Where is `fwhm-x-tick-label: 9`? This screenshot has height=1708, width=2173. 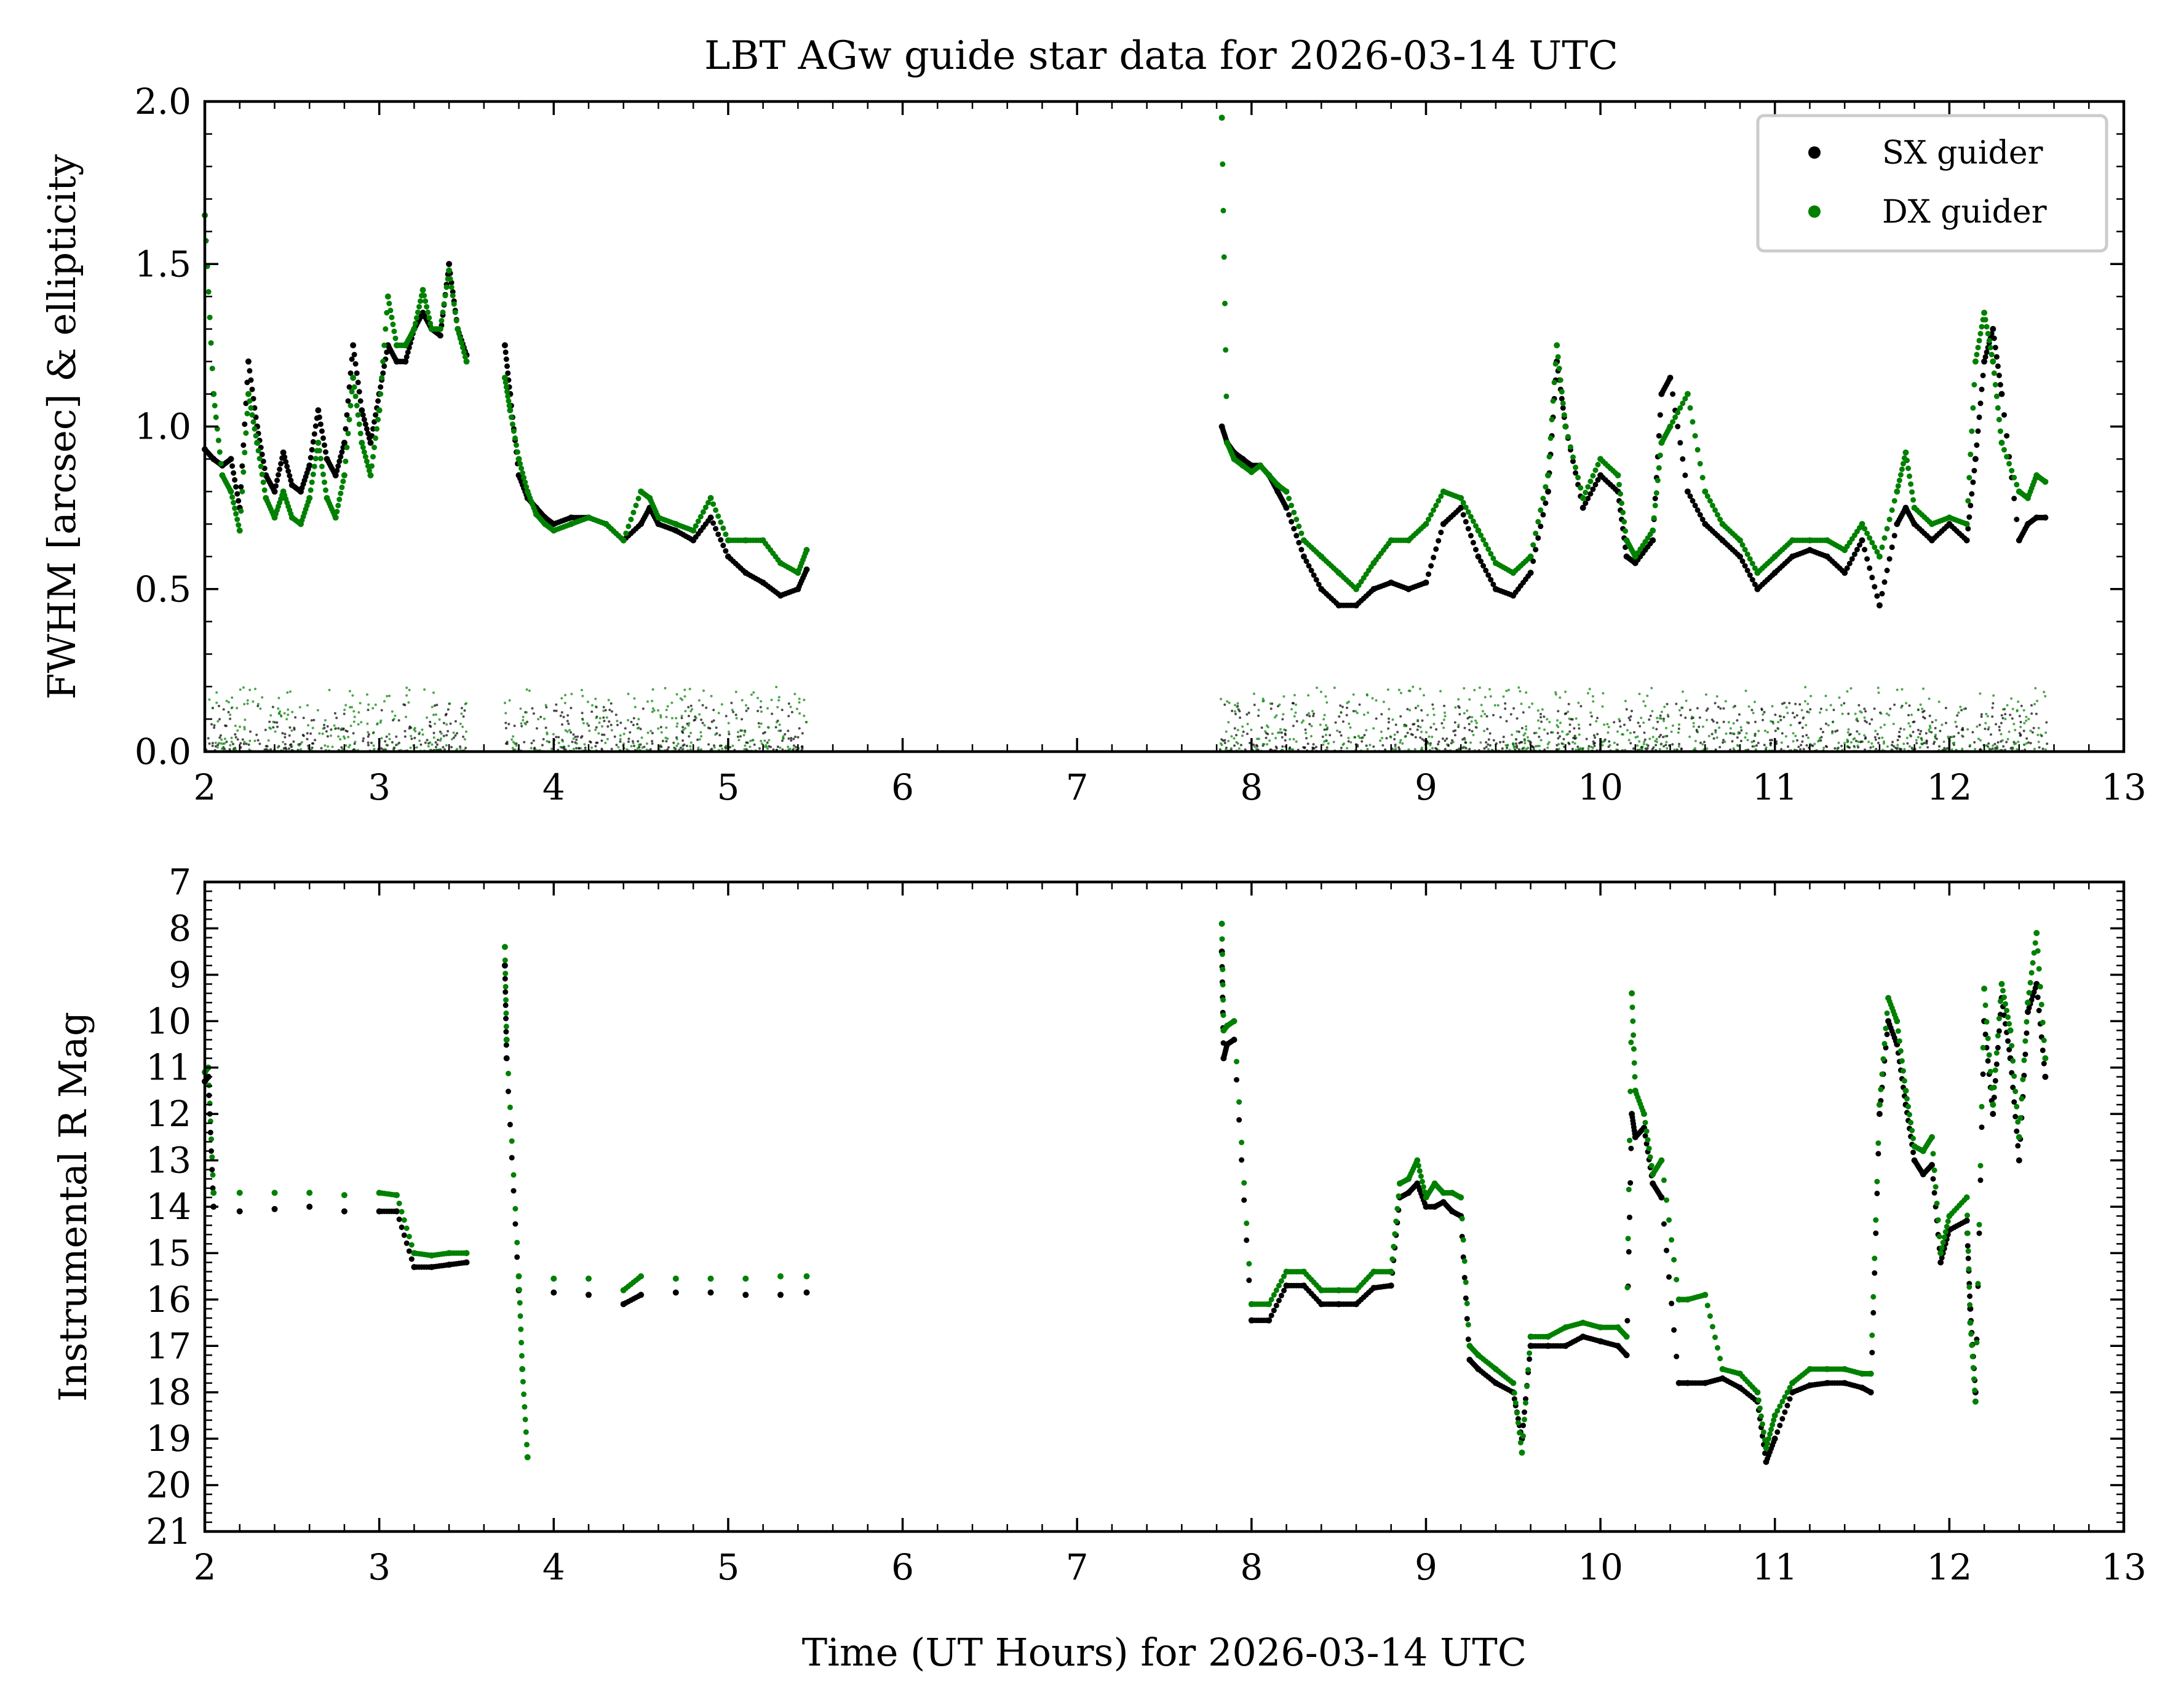
fwhm-x-tick-label: 9 is located at coordinates (1426, 787).